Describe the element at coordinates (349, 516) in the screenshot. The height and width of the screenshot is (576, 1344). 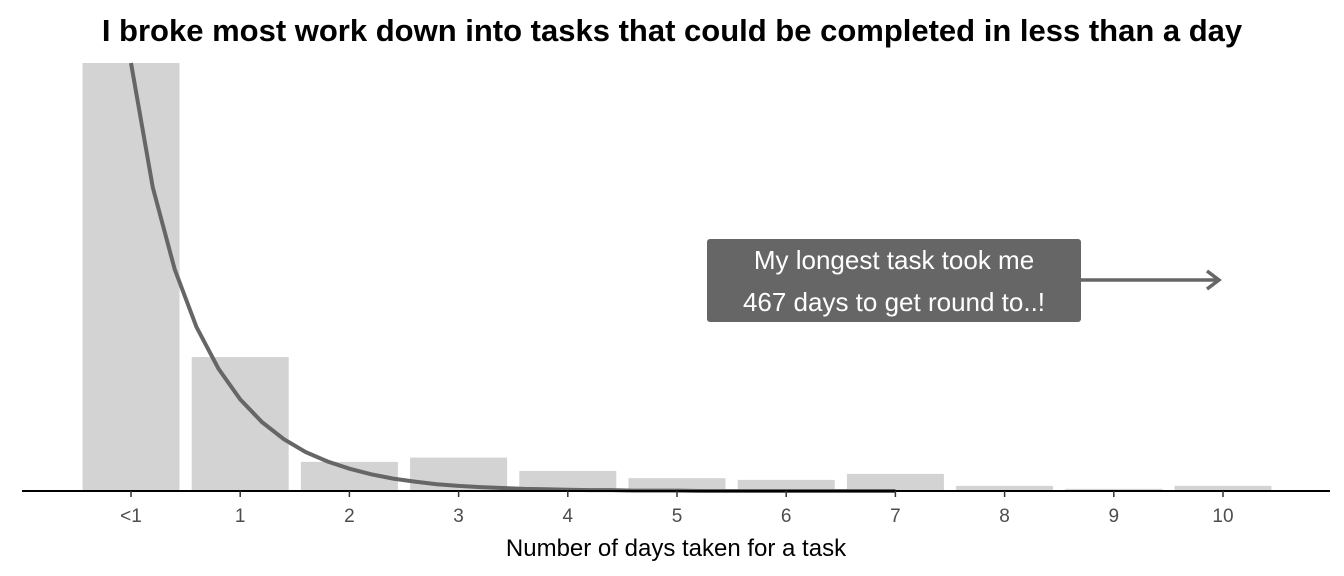
I see `x-tick-label-2: 2` at that location.